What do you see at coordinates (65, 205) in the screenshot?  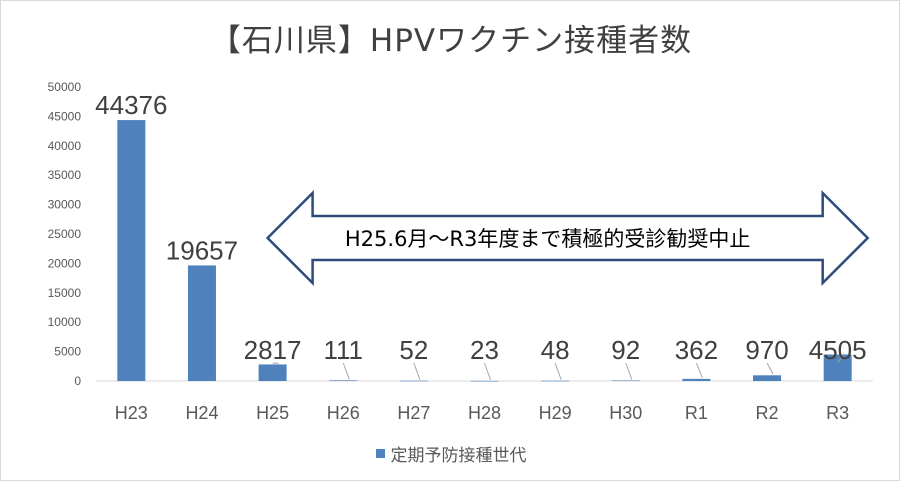 I see `y-tick-label: 30000` at bounding box center [65, 205].